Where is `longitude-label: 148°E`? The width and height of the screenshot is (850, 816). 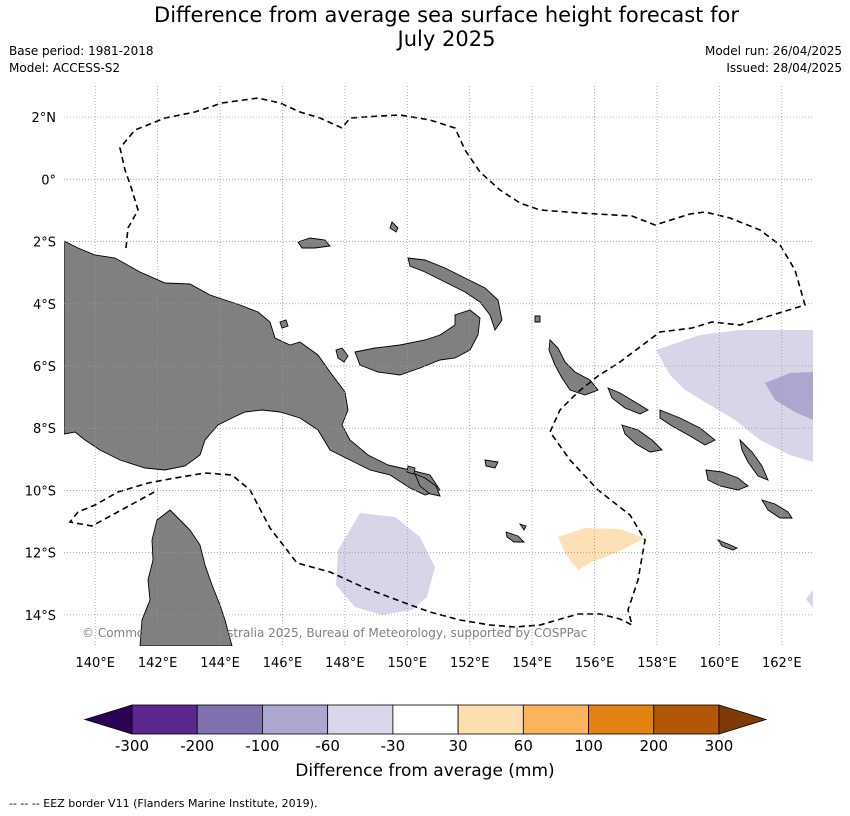
longitude-label: 148°E is located at coordinates (345, 663).